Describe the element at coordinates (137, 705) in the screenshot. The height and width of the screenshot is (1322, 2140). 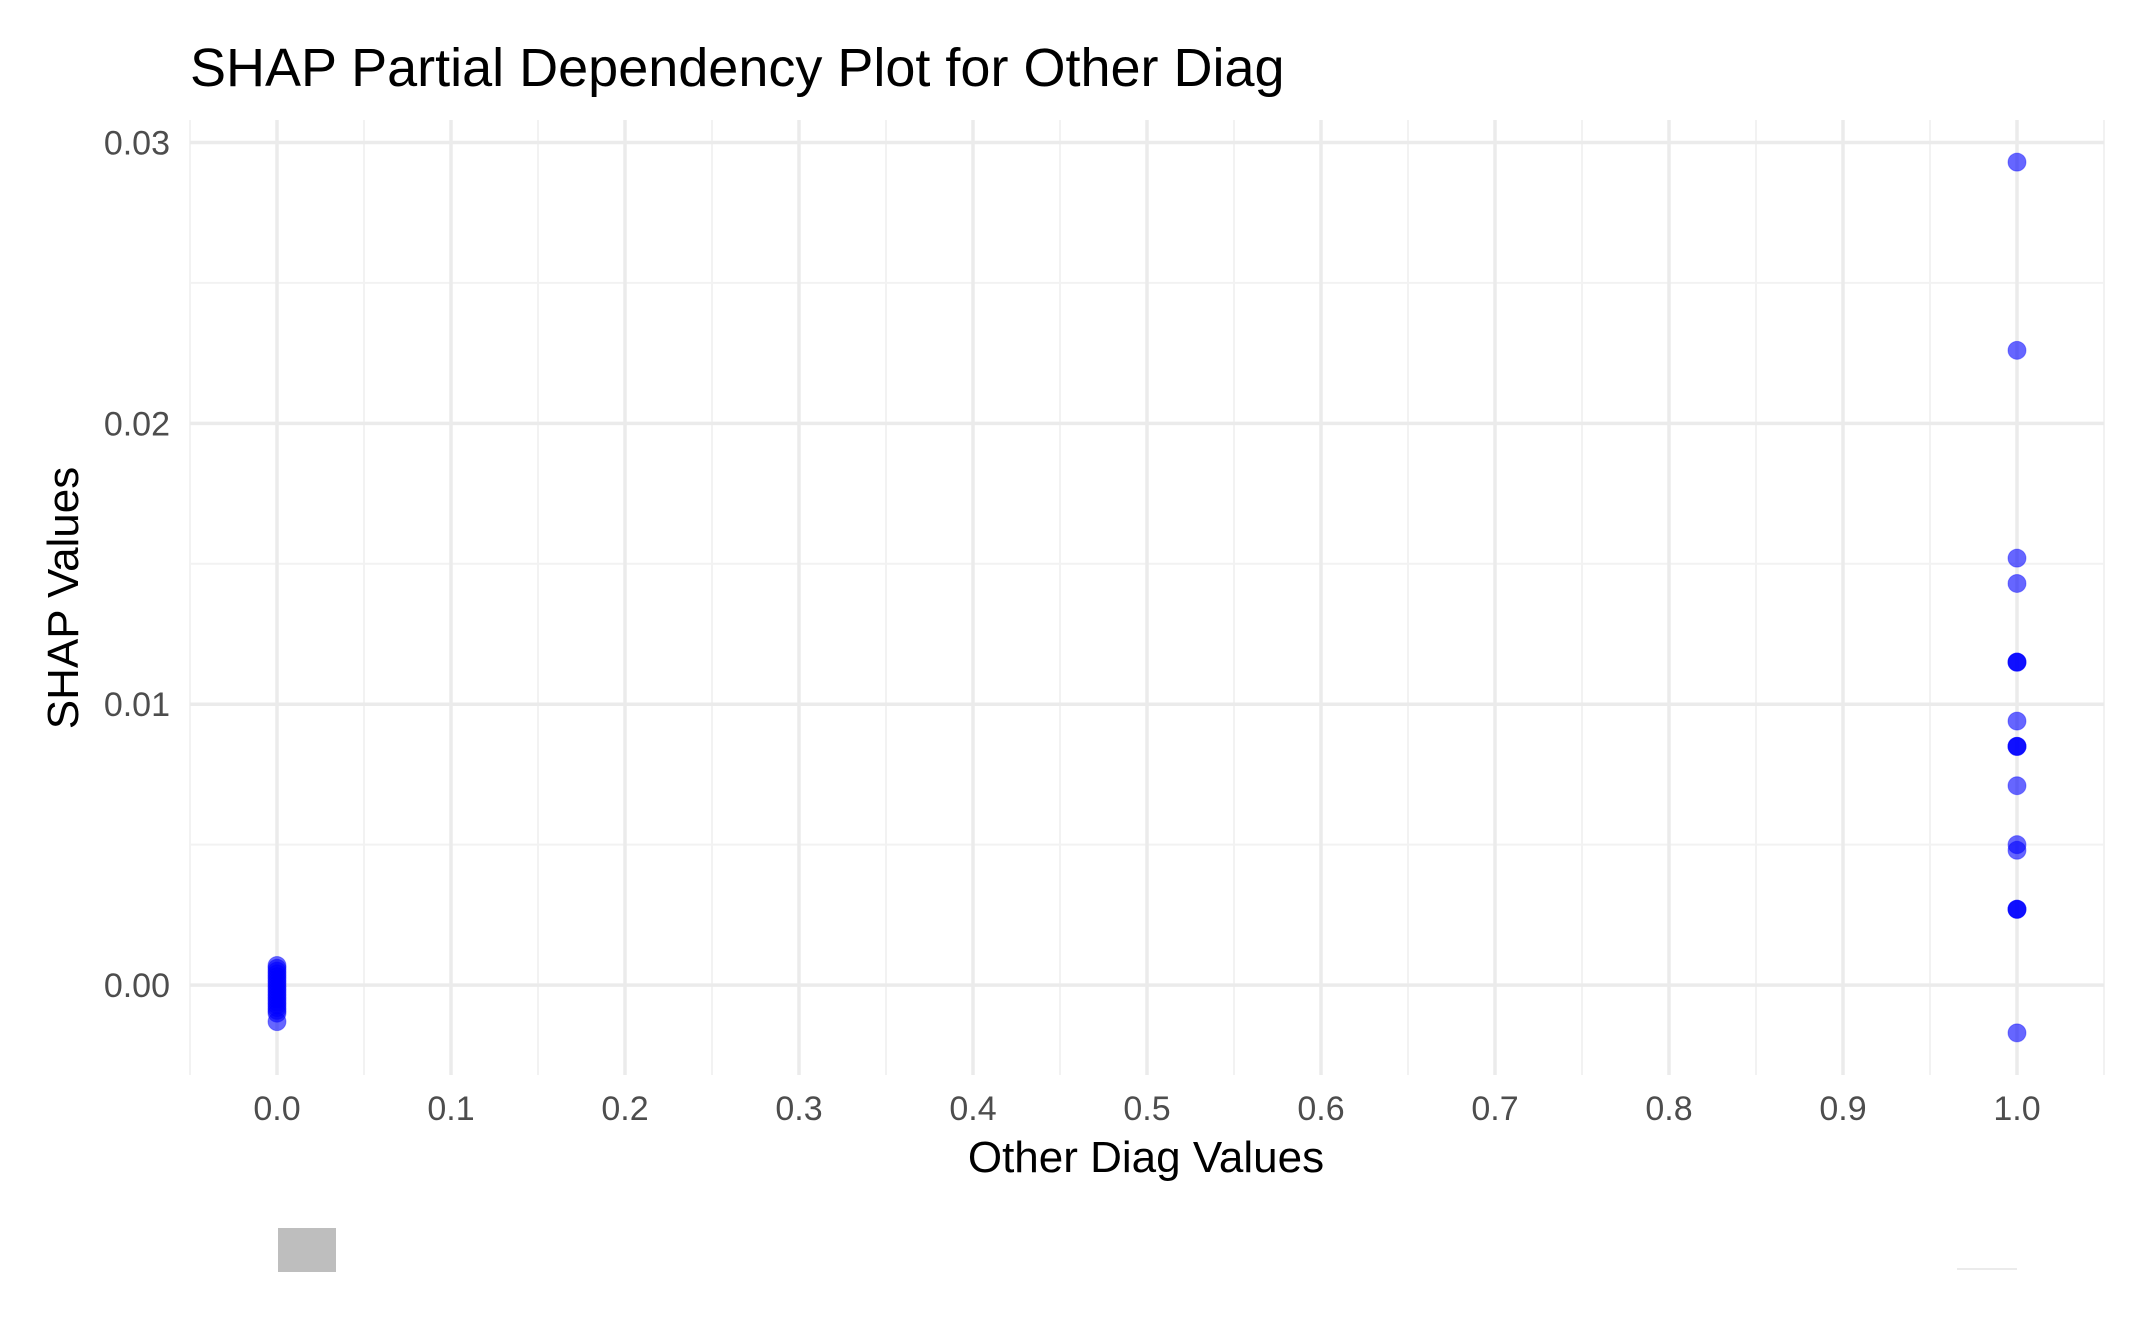
I see `y-tick-label: 0.01` at that location.